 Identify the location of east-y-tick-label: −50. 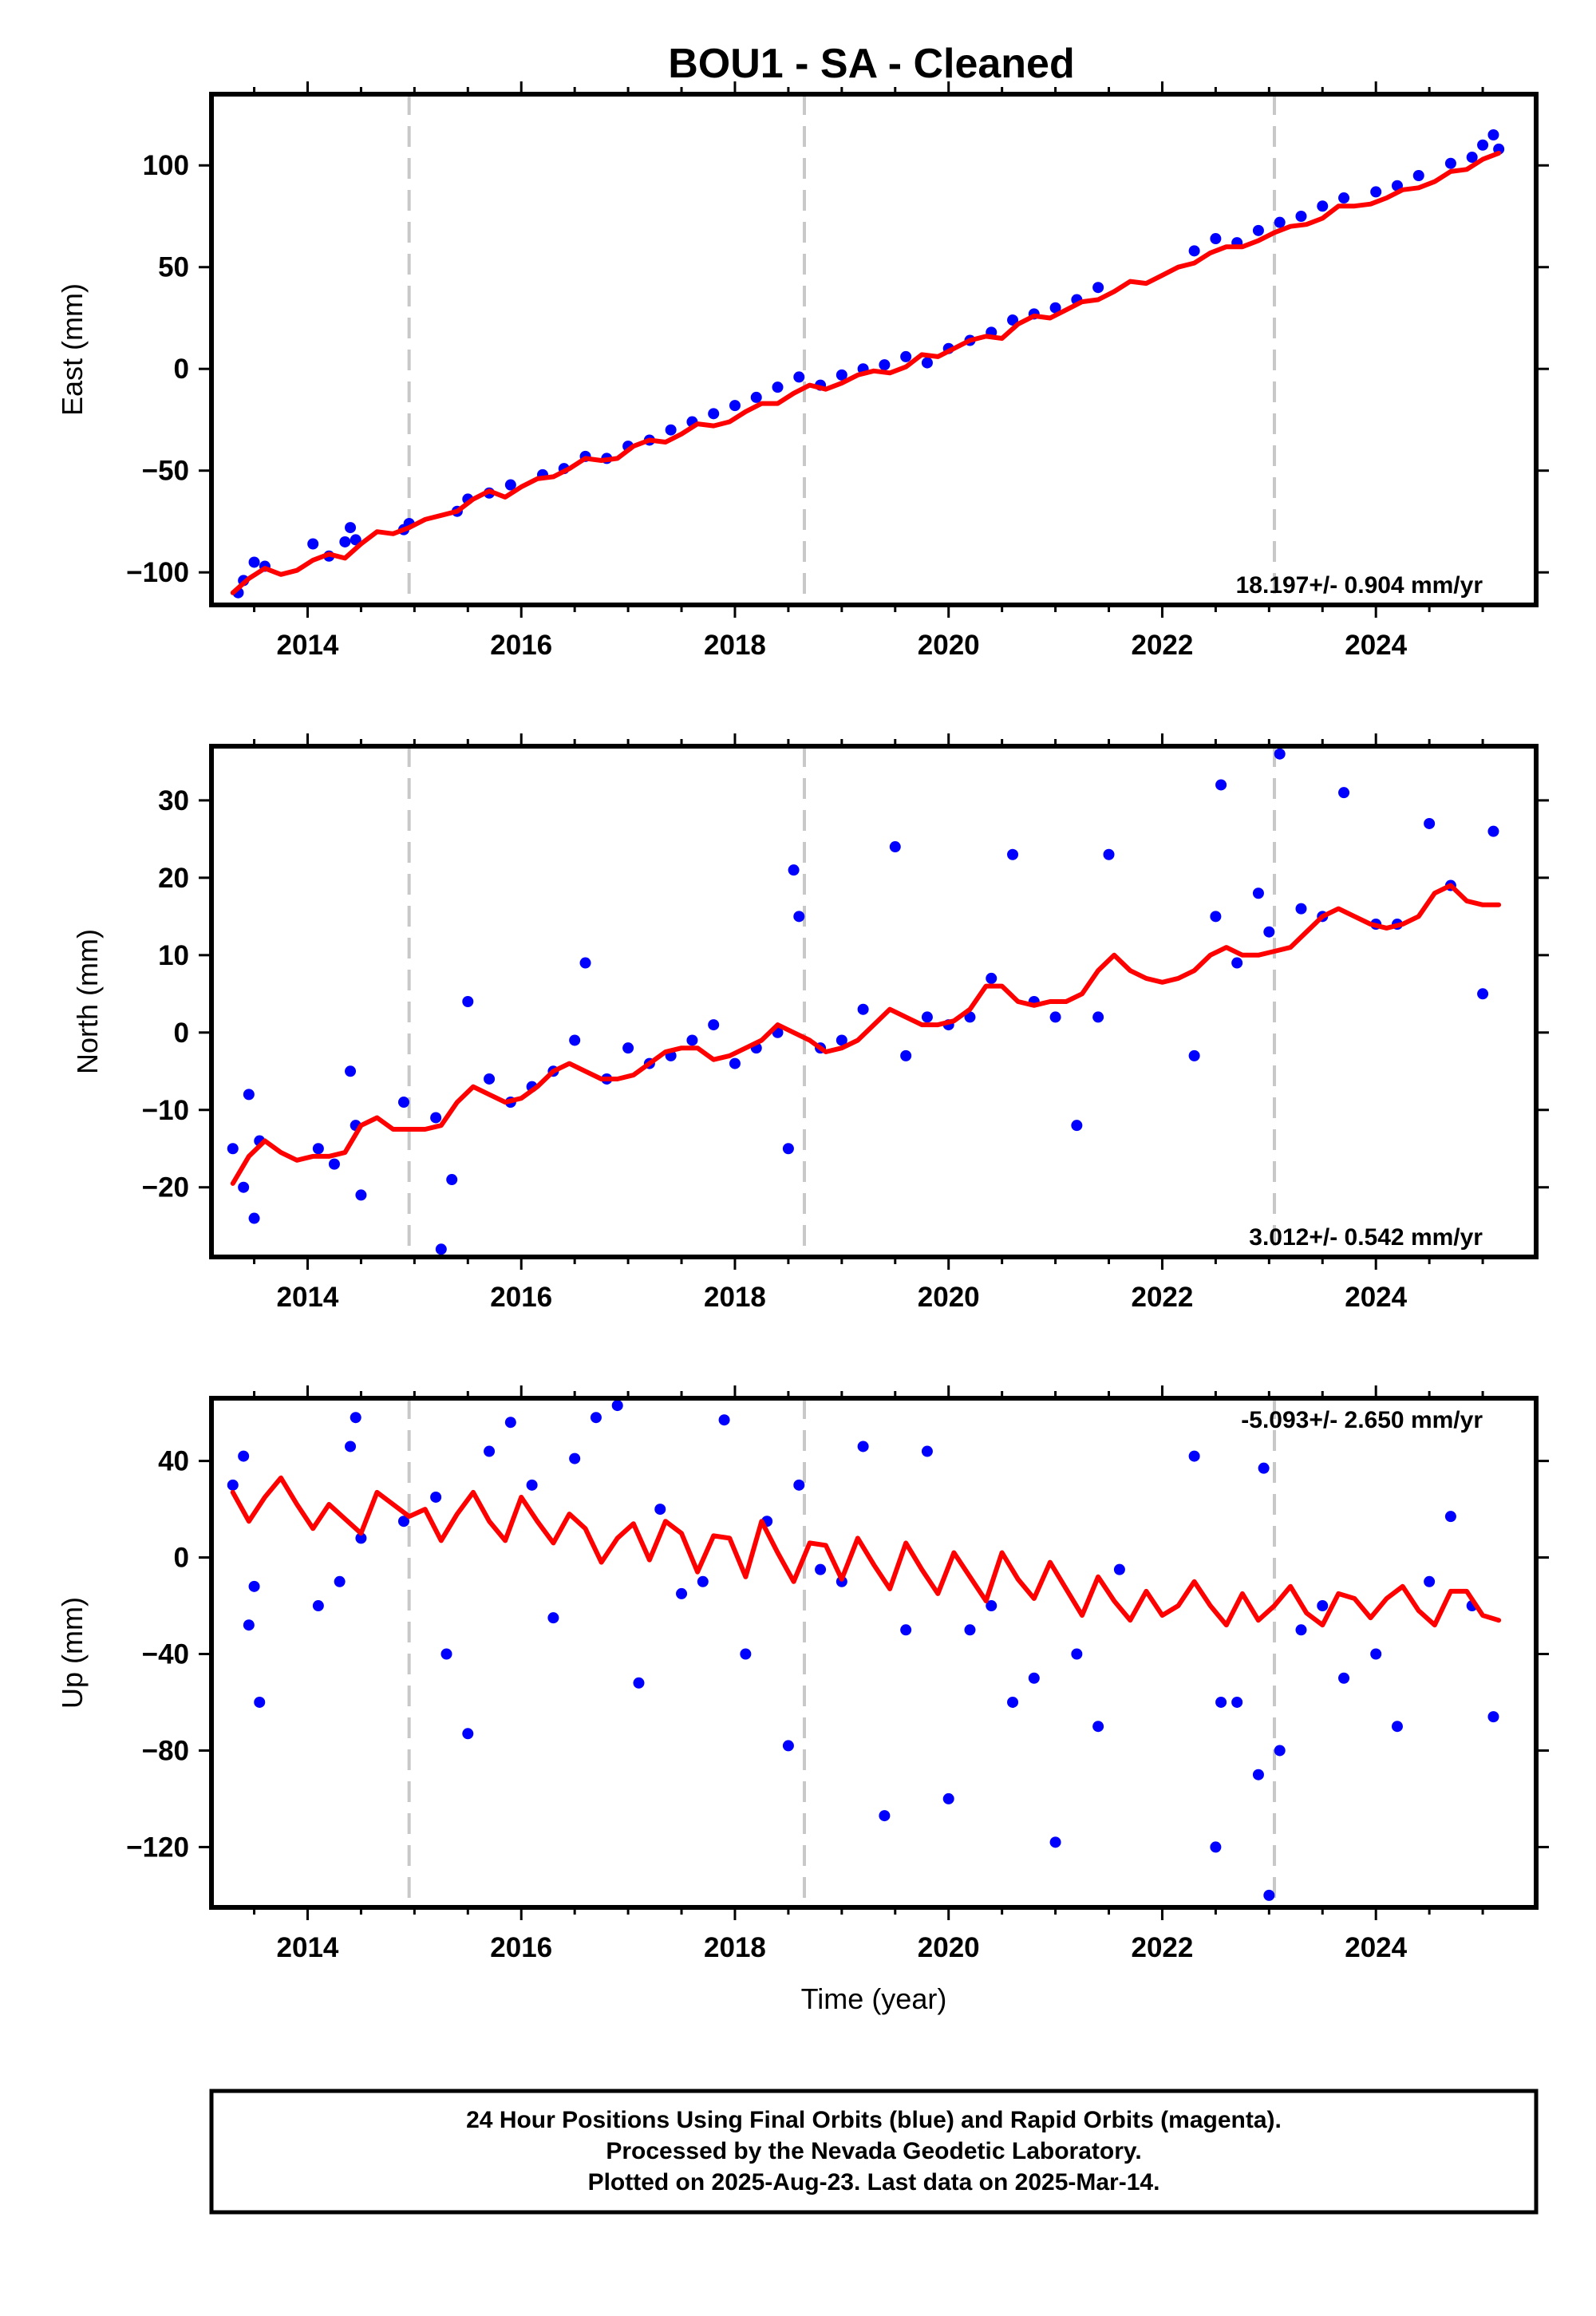
(165, 471).